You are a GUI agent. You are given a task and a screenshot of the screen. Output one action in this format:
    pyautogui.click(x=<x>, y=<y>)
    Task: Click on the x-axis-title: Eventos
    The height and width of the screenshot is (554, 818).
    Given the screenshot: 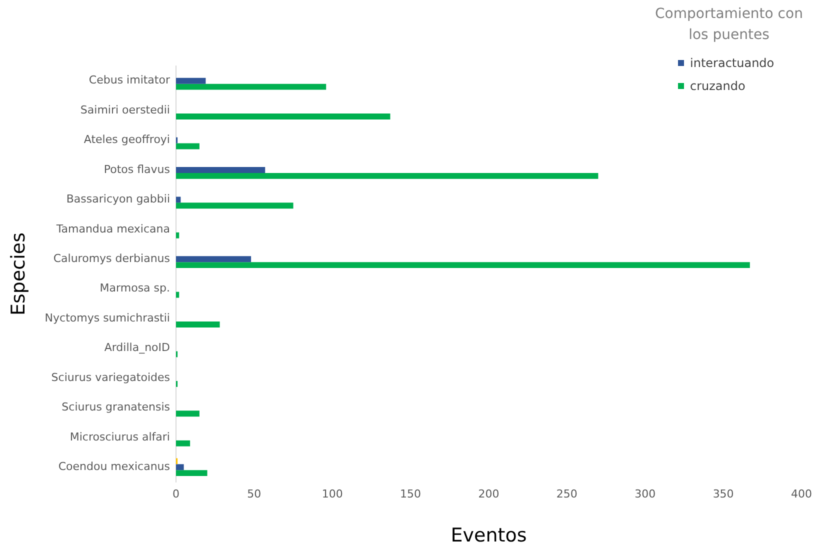 What is the action you would take?
    pyautogui.click(x=488, y=535)
    